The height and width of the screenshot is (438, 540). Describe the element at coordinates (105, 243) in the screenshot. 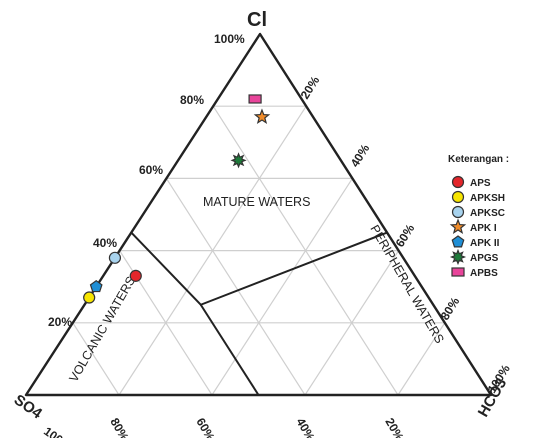

I see `left-tick-label: 40%` at that location.